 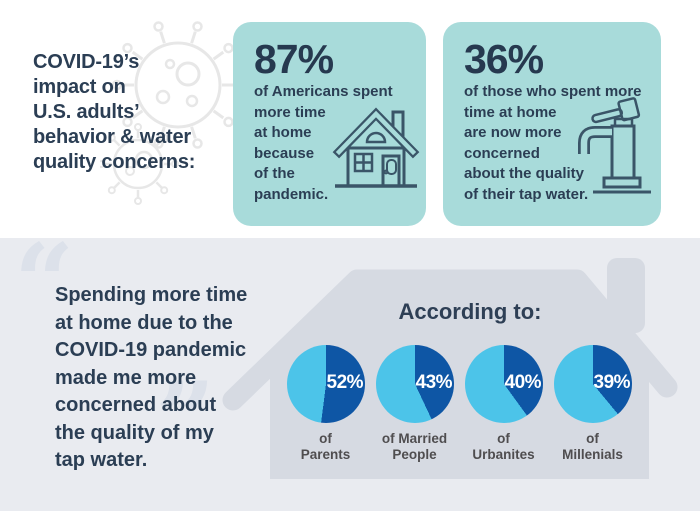 What do you see at coordinates (79, 87) in the screenshot?
I see `text-line: impact on` at bounding box center [79, 87].